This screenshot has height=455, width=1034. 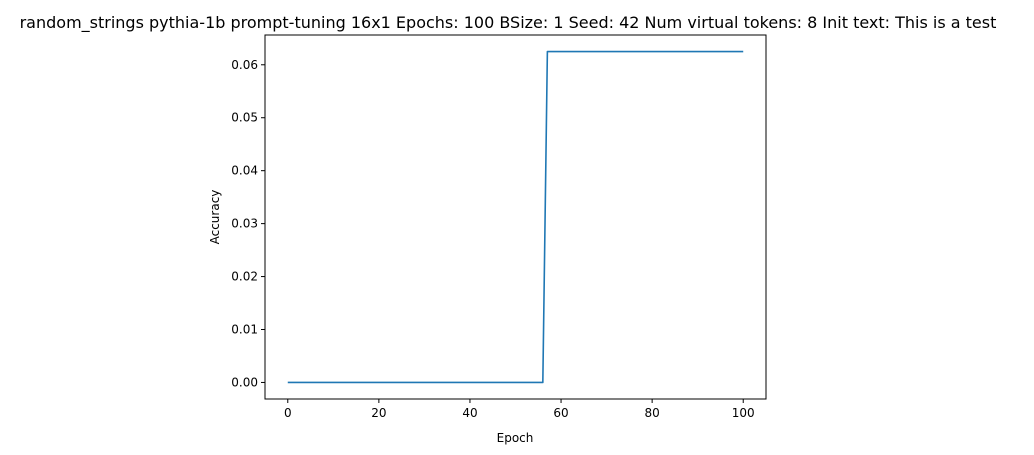 I want to click on y-tick-label: 0.05, so click(x=244, y=118).